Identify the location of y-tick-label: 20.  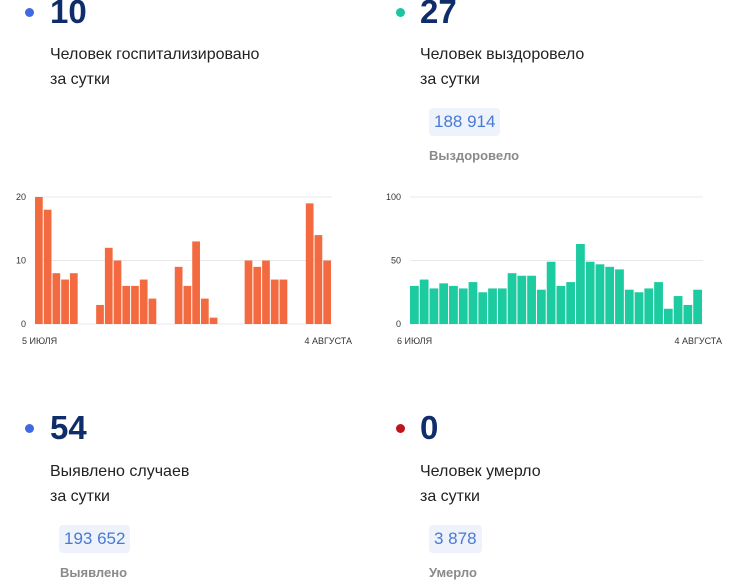
(21, 197).